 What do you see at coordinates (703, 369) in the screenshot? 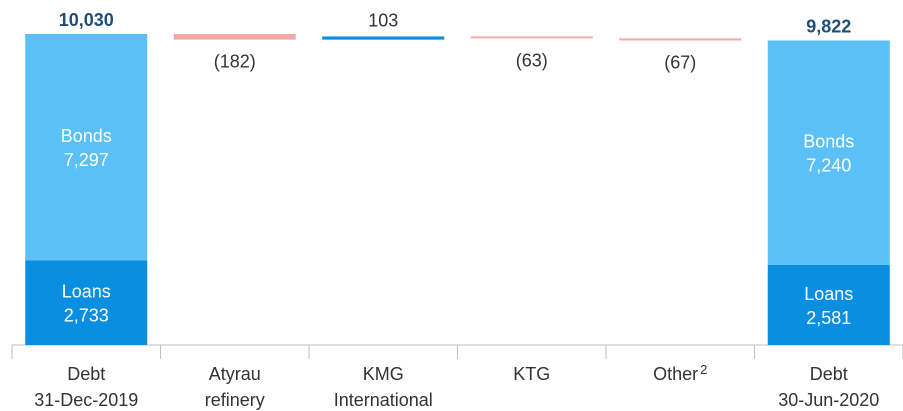
I see `footnote-marker: 2` at bounding box center [703, 369].